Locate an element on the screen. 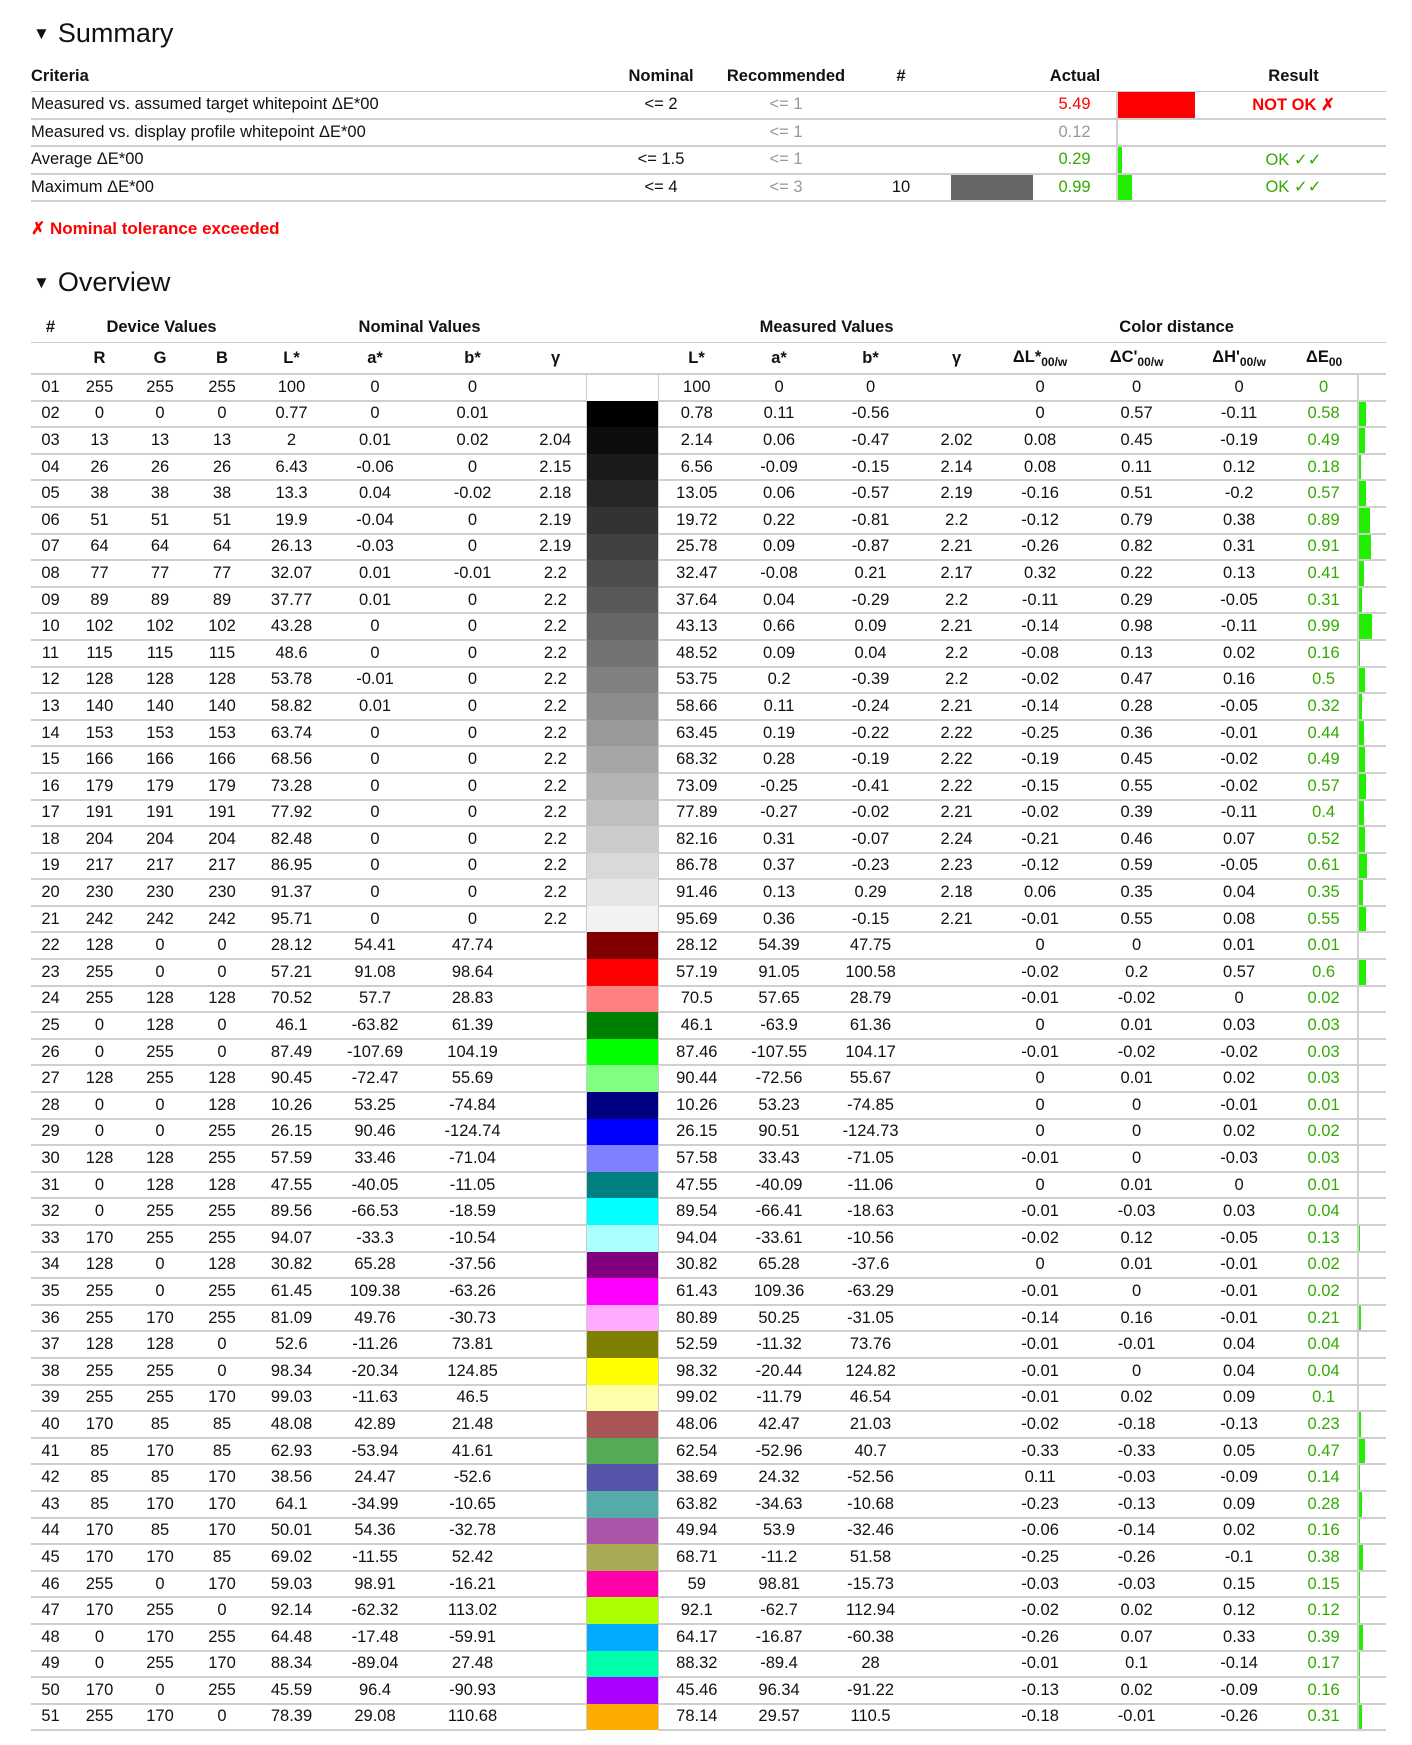 Image resolution: width=1412 pixels, height=1745 pixels. measured-l: 25.78 is located at coordinates (697, 547).